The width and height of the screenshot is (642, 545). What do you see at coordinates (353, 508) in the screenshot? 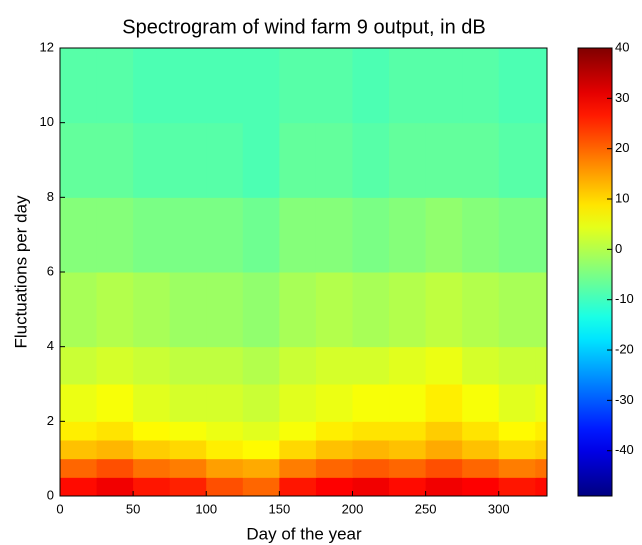
I see `x-tick-label: 200` at bounding box center [353, 508].